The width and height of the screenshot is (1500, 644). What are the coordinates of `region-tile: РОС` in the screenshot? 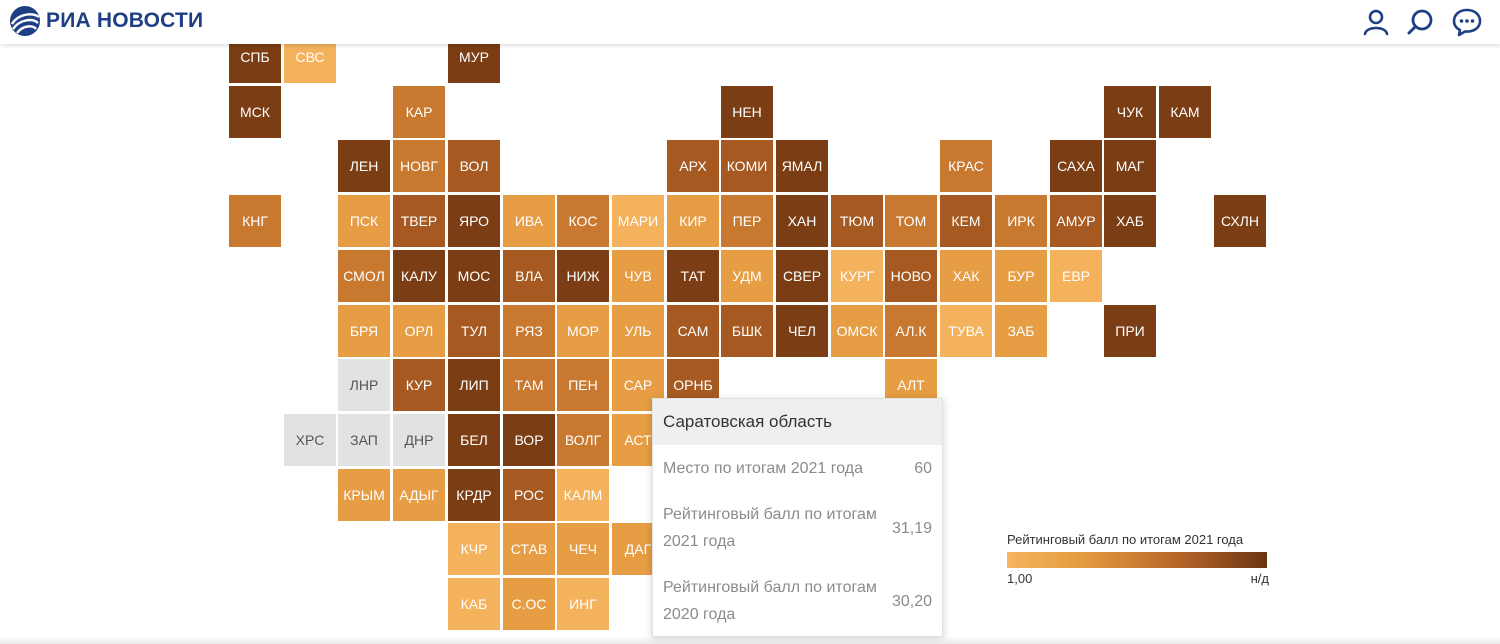 It's located at (529, 495).